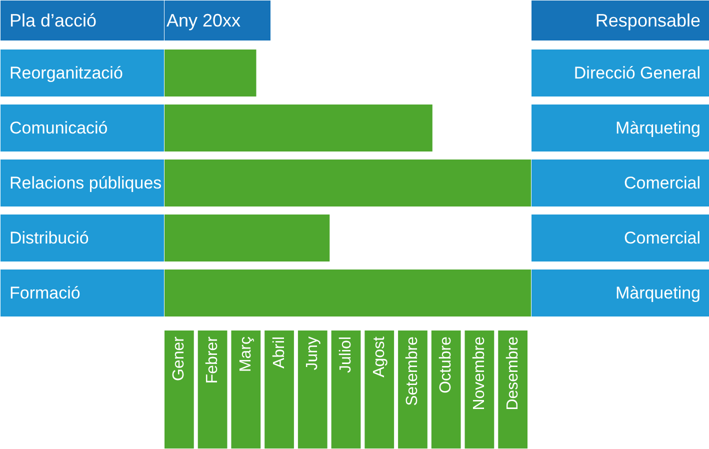 This screenshot has width=709, height=449. Describe the element at coordinates (346, 354) in the screenshot. I see `text: Juliol` at that location.